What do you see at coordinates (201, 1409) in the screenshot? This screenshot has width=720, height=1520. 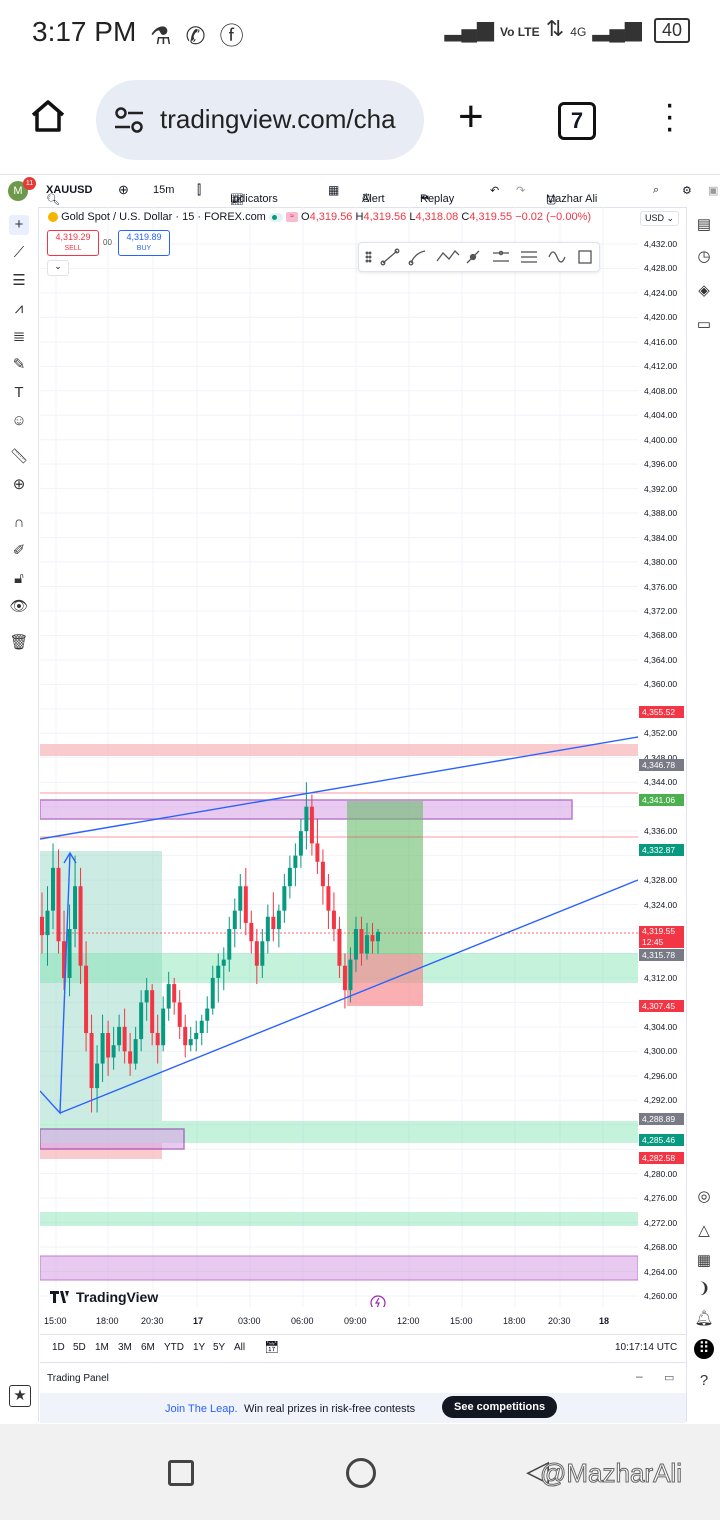 I see `promo-link: Join The Leap.` at bounding box center [201, 1409].